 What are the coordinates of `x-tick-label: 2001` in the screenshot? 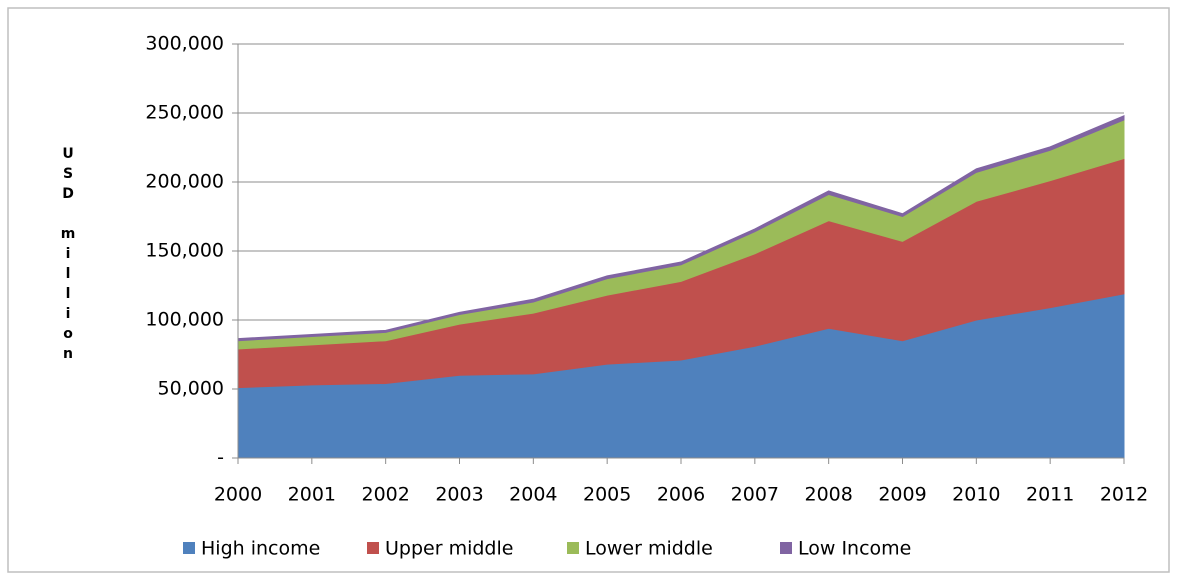 It's located at (312, 495).